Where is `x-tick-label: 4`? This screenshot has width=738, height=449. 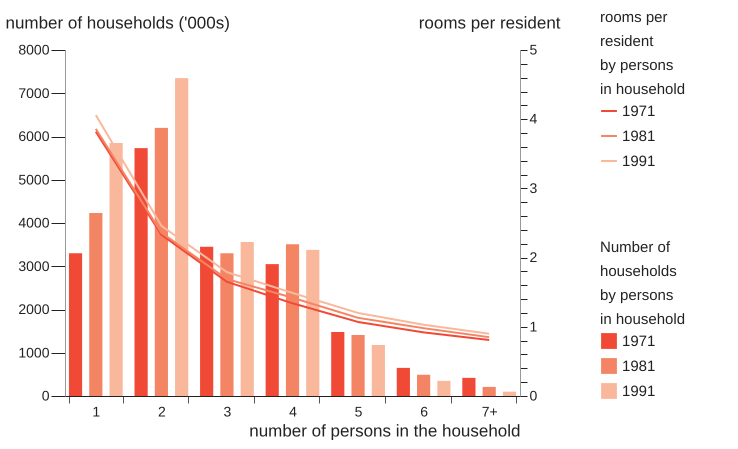
x-tick-label: 4 is located at coordinates (293, 412).